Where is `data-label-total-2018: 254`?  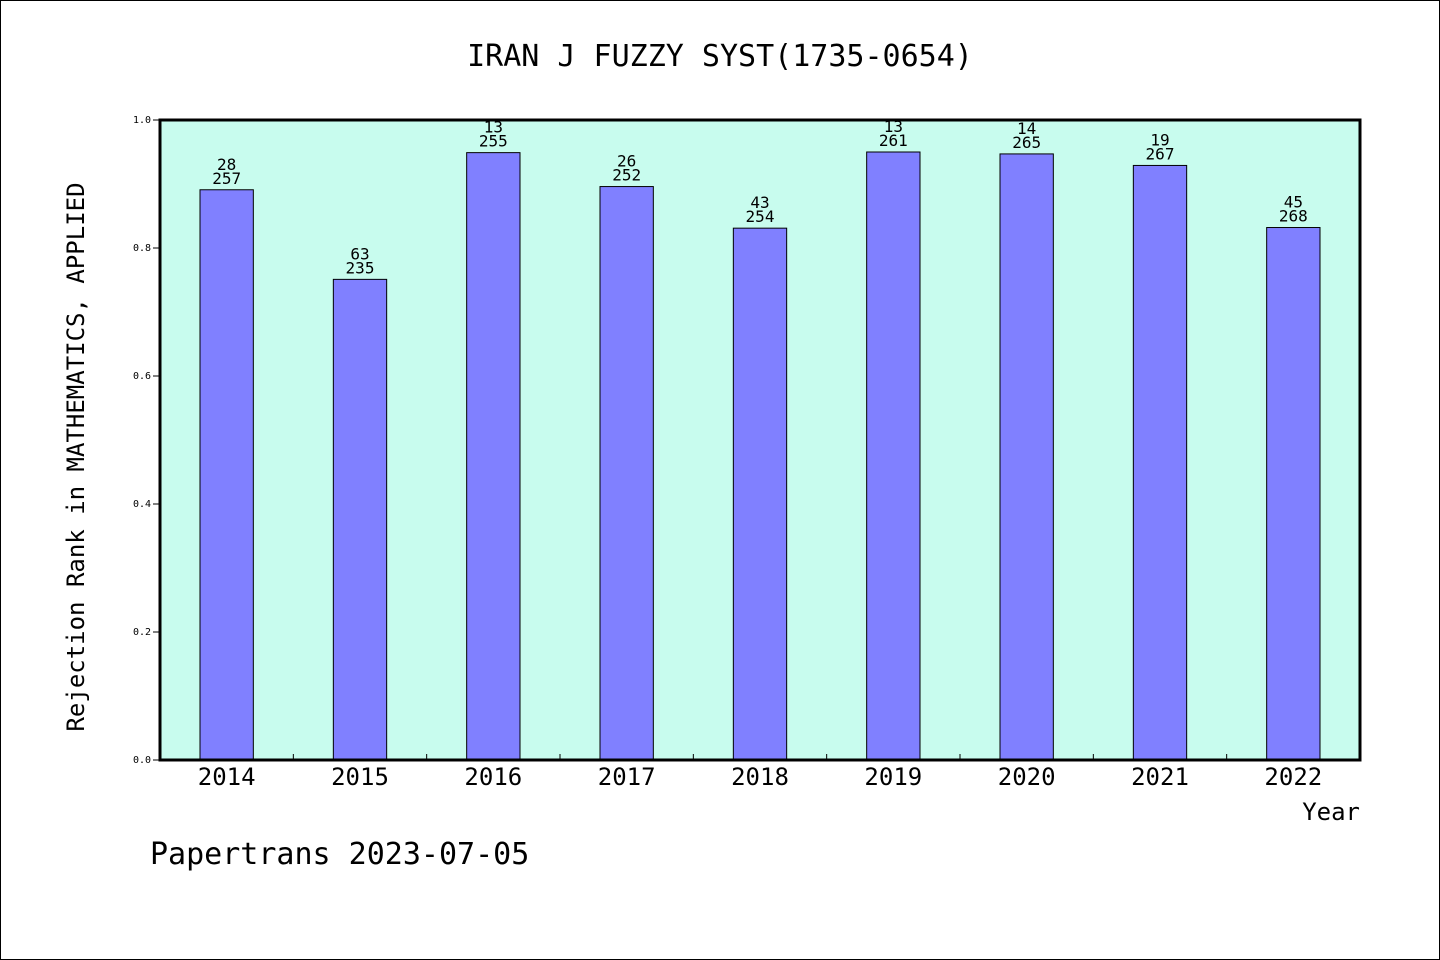 data-label-total-2018: 254 is located at coordinates (760, 216).